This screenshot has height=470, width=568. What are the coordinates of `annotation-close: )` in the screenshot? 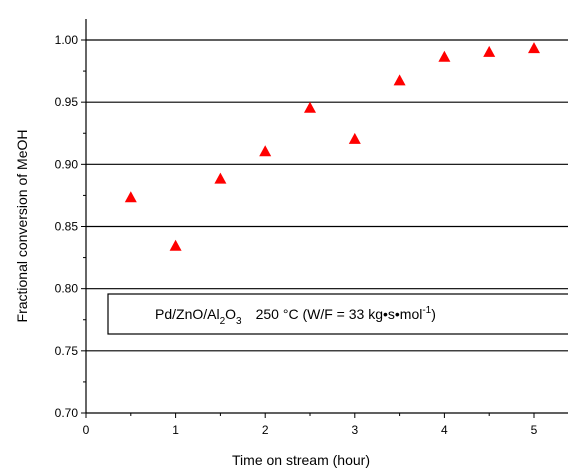 It's located at (433, 314).